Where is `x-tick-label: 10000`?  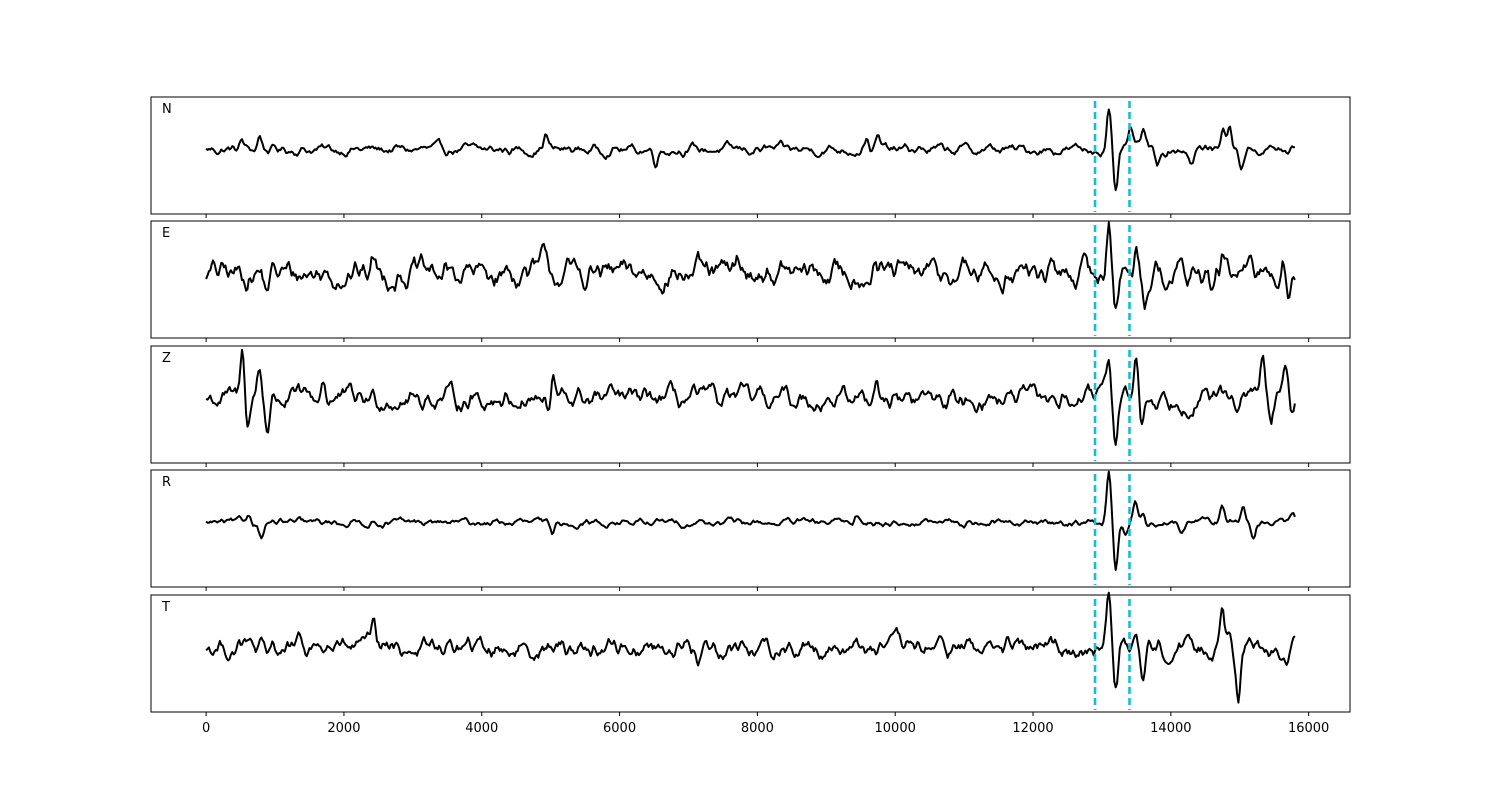
x-tick-label: 10000 is located at coordinates (895, 728).